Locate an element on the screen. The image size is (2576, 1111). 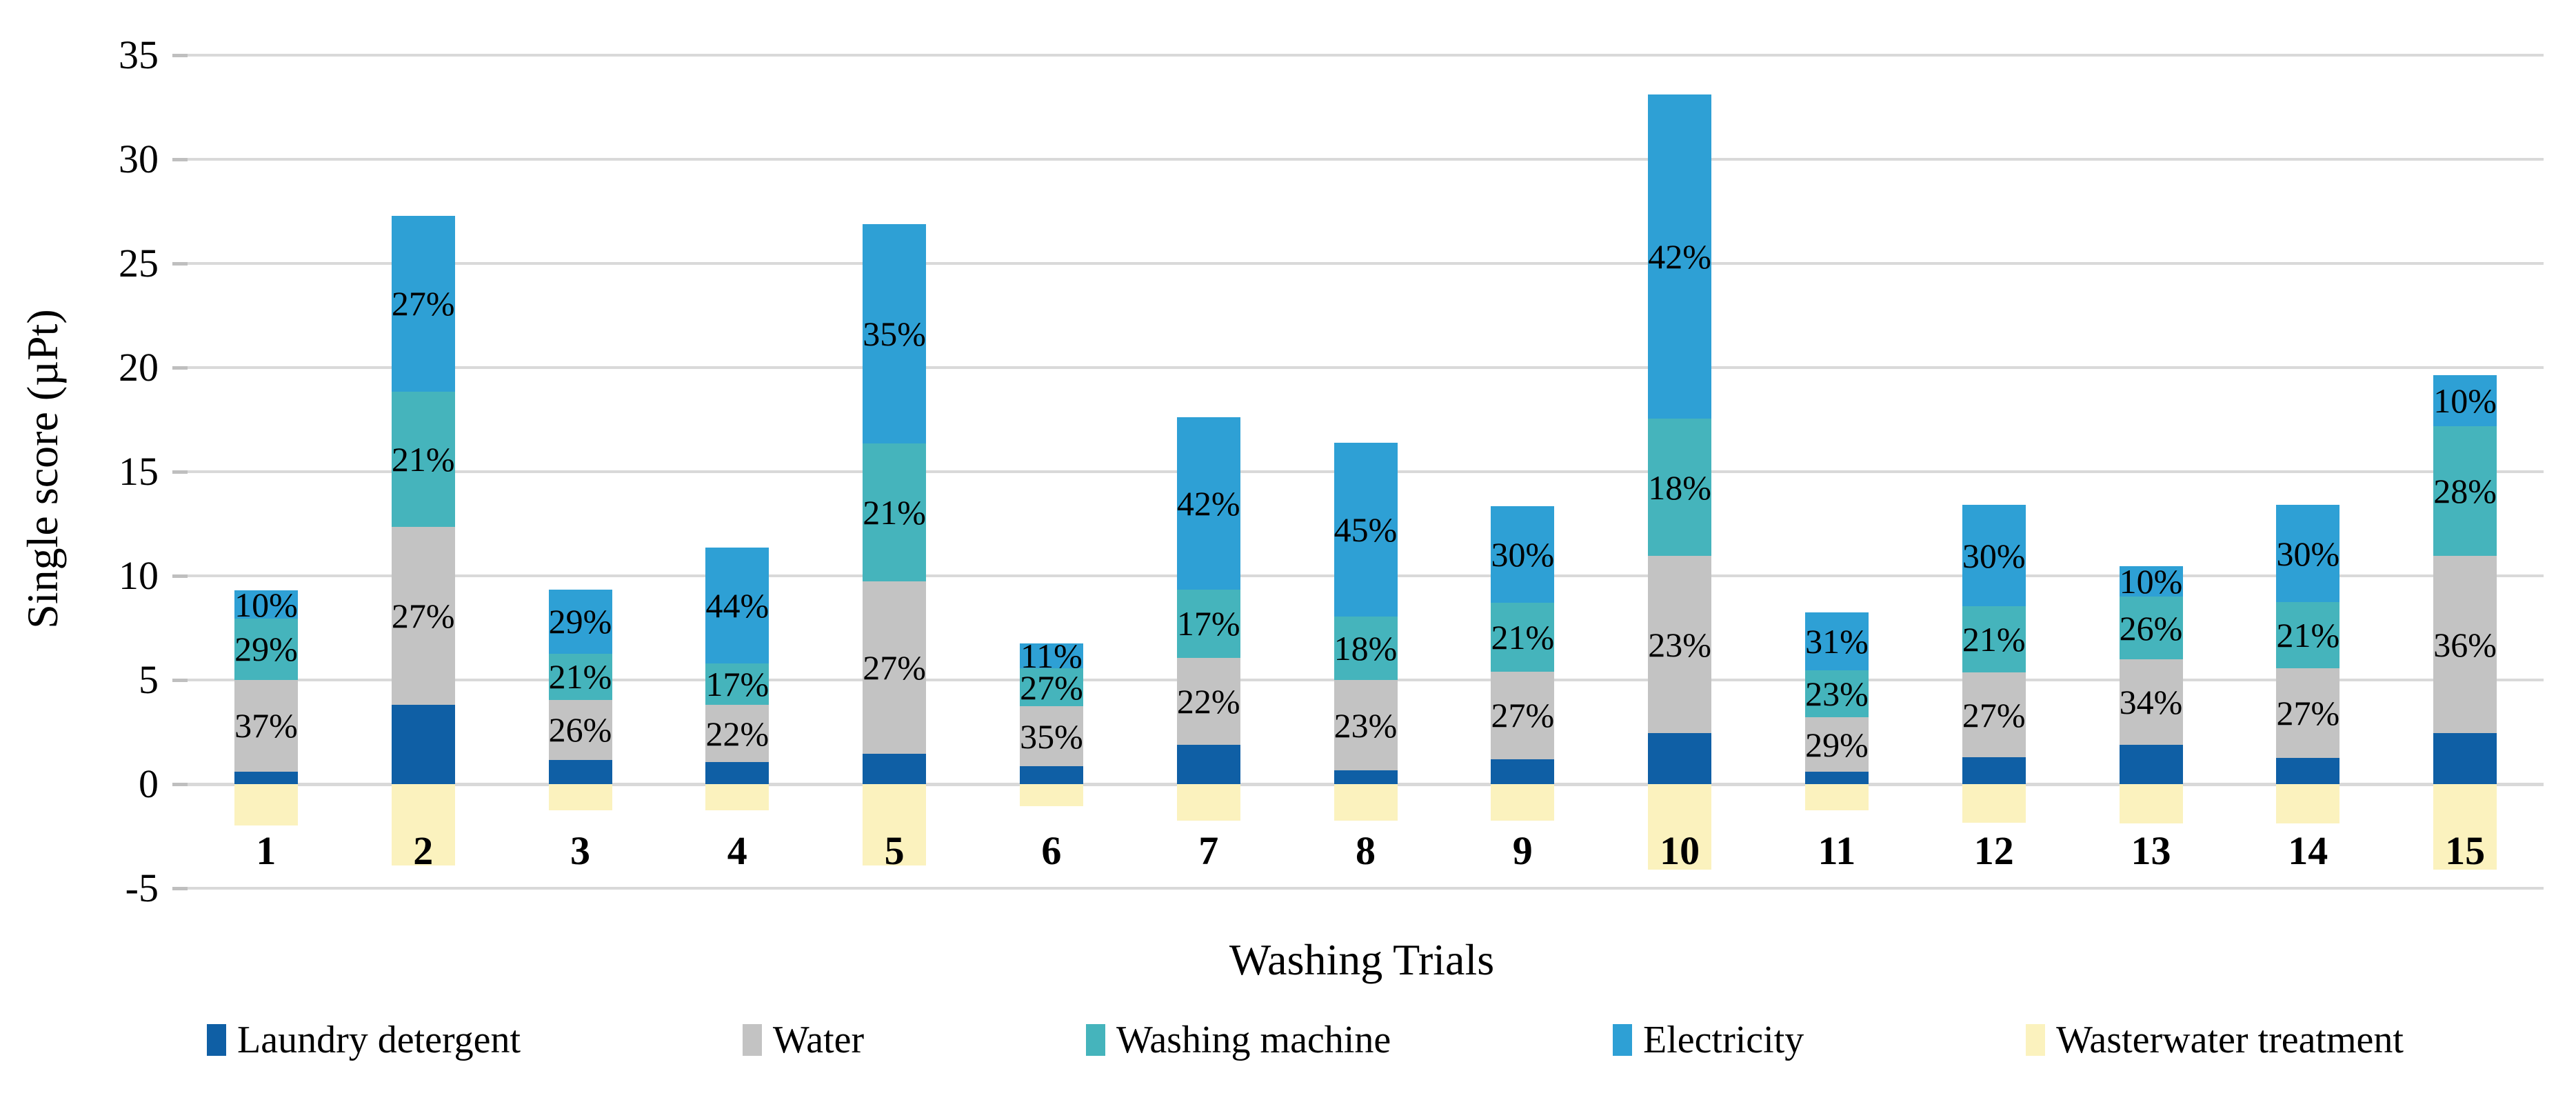
segment-percent-label: 34% is located at coordinates (2151, 701).